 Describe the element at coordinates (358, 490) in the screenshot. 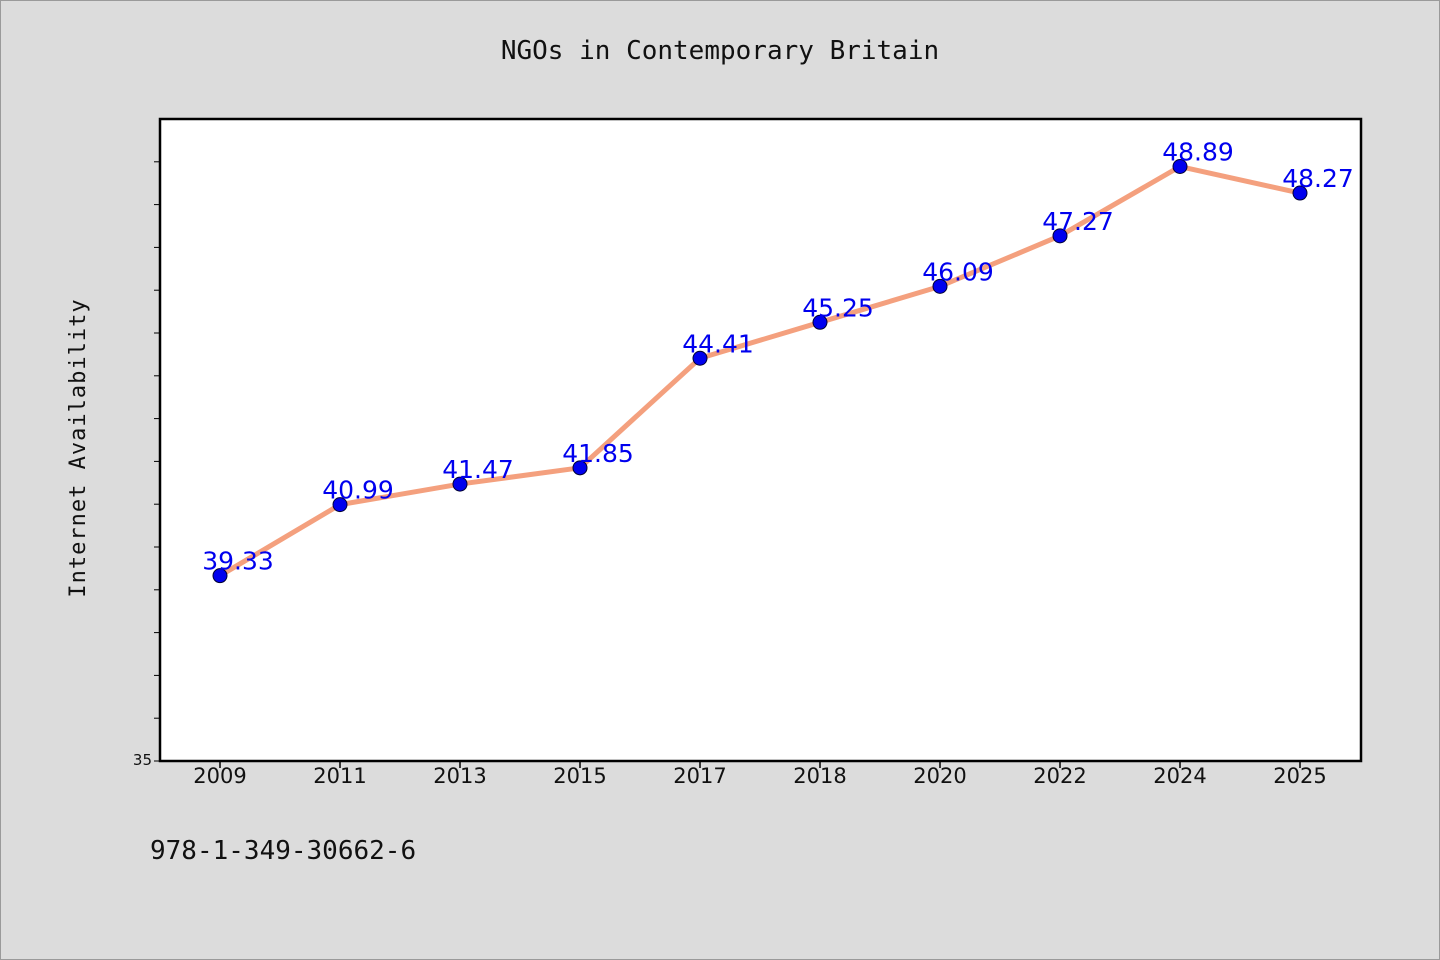

I see `data-label: 40.99` at that location.